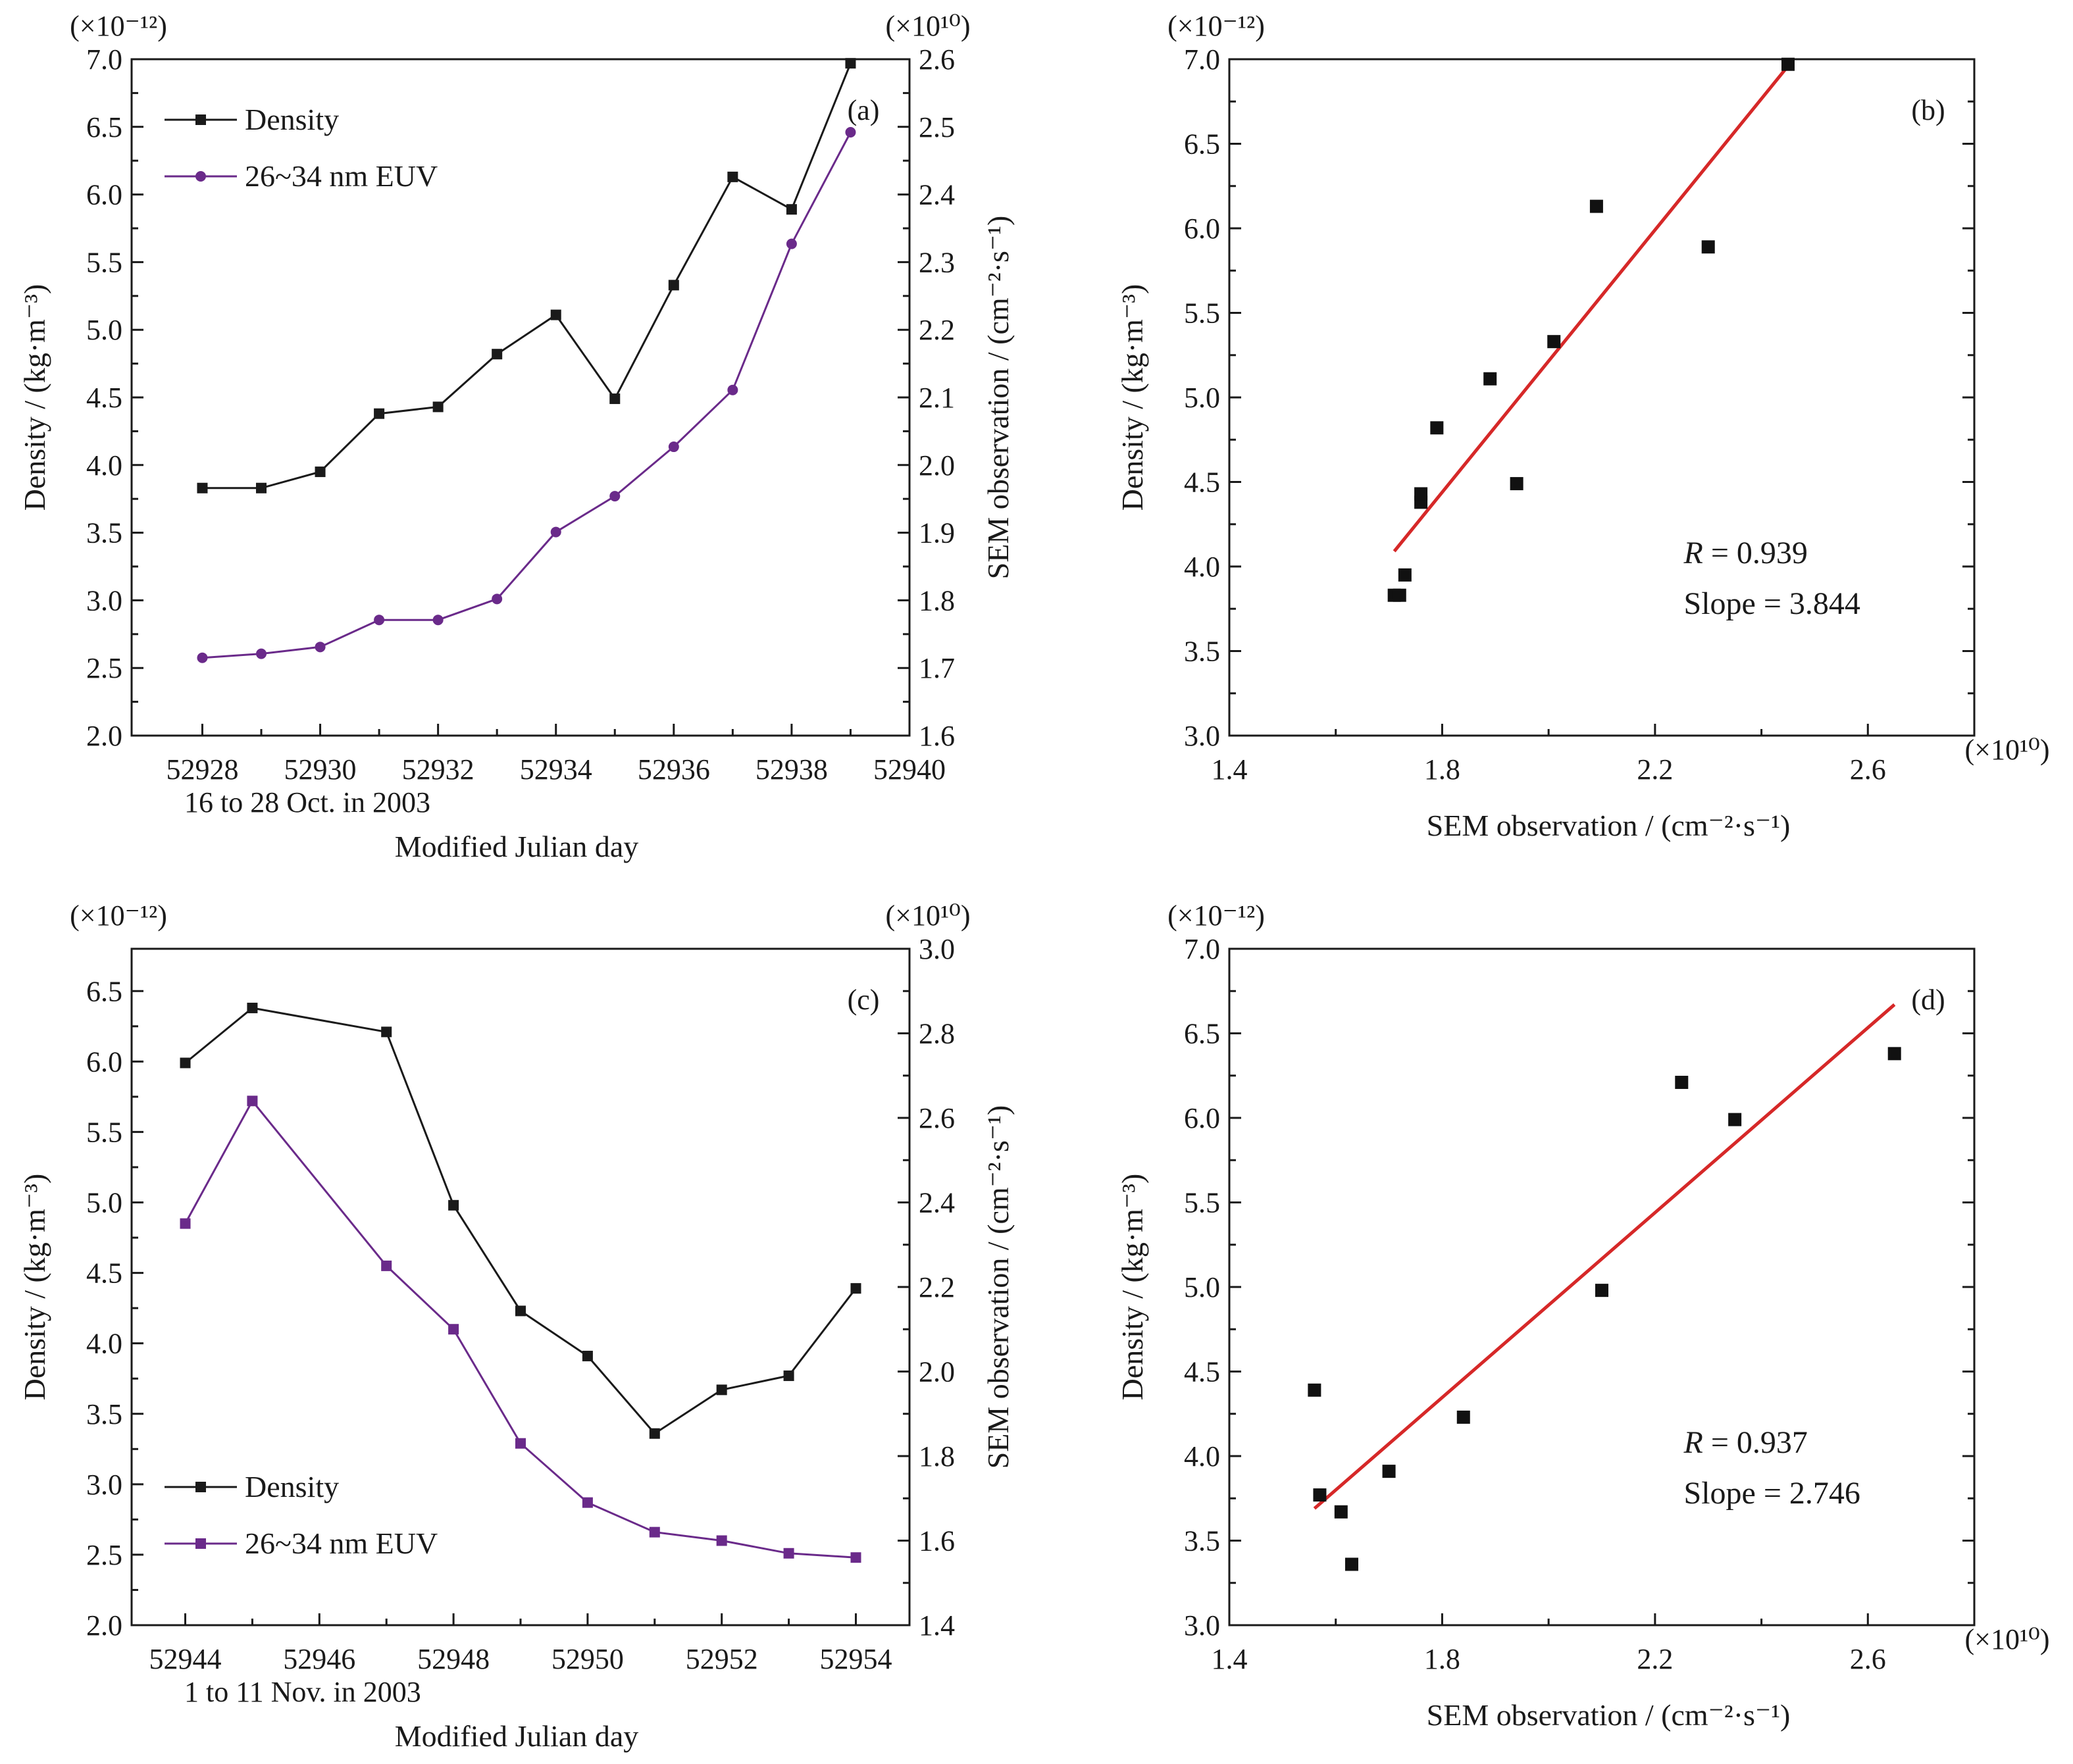  Describe the element at coordinates (307, 802) in the screenshot. I see `x-axis-note: 16 to 28 Oct. in 2003` at that location.